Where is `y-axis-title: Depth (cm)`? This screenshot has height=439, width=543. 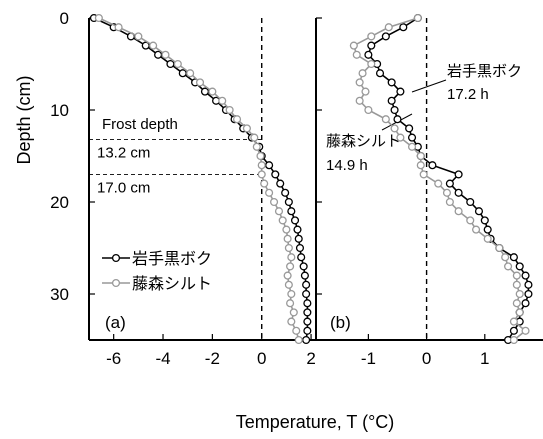 y-axis-title: Depth (cm) is located at coordinates (24, 119).